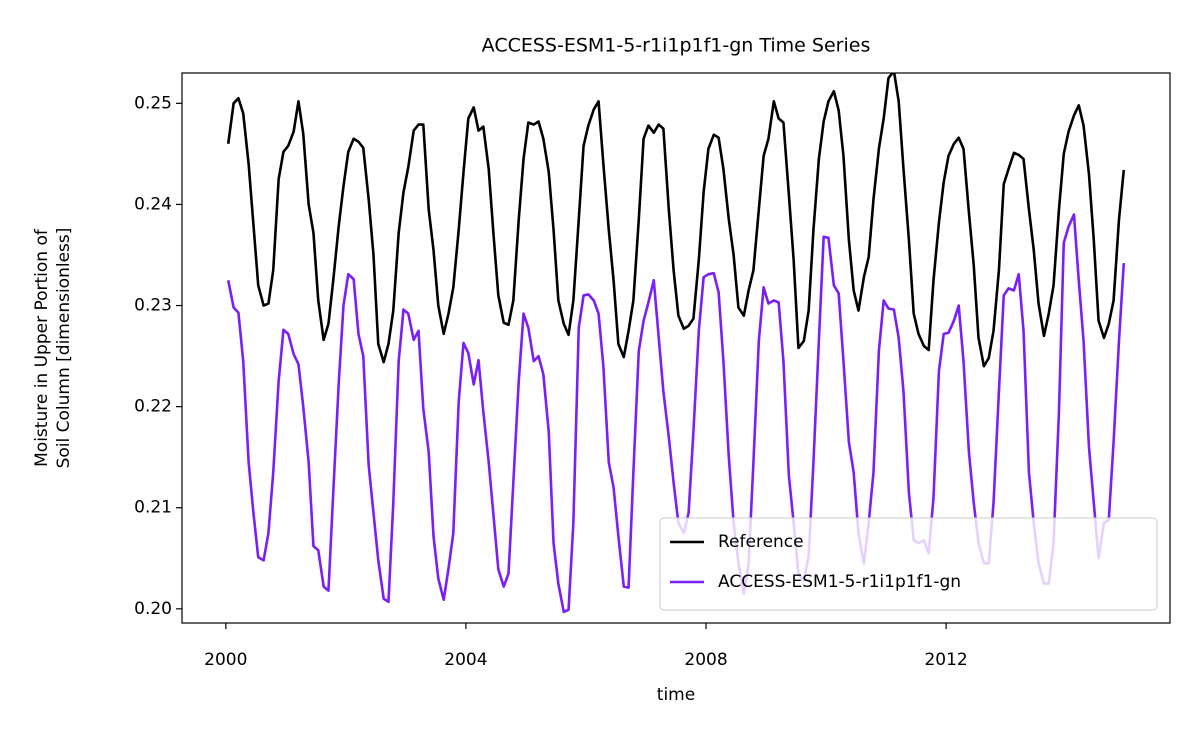  I want to click on legend-label: ACCESS-ESM1-5-r1i1p1f1-gn, so click(839, 582).